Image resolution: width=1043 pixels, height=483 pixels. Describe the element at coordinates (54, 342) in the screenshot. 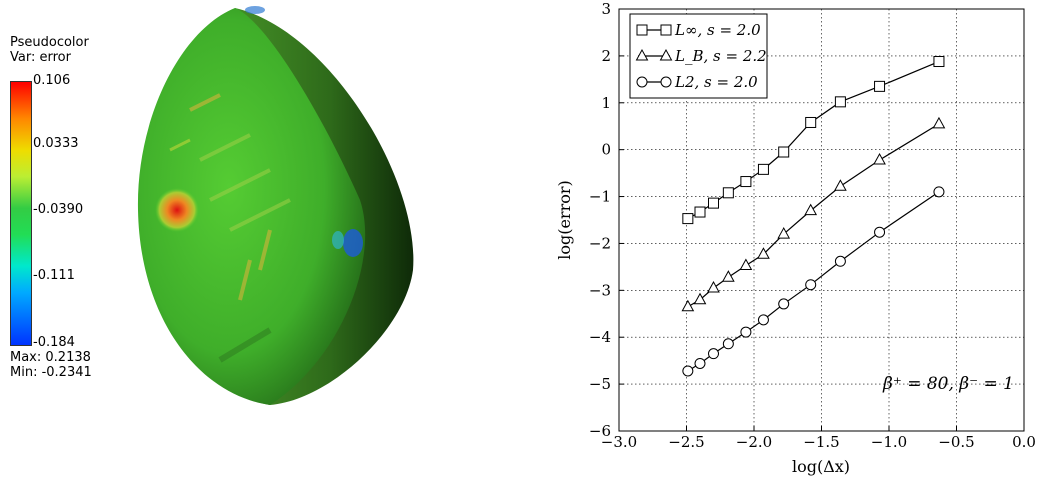

I see `colorbar-tick-label: -0.184` at that location.